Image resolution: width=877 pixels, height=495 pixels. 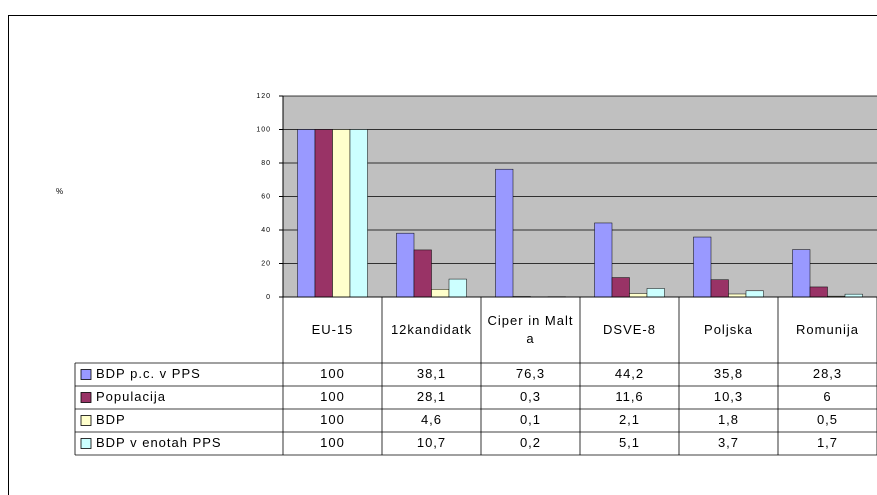 I want to click on table-value: 0,3, so click(x=530, y=396).